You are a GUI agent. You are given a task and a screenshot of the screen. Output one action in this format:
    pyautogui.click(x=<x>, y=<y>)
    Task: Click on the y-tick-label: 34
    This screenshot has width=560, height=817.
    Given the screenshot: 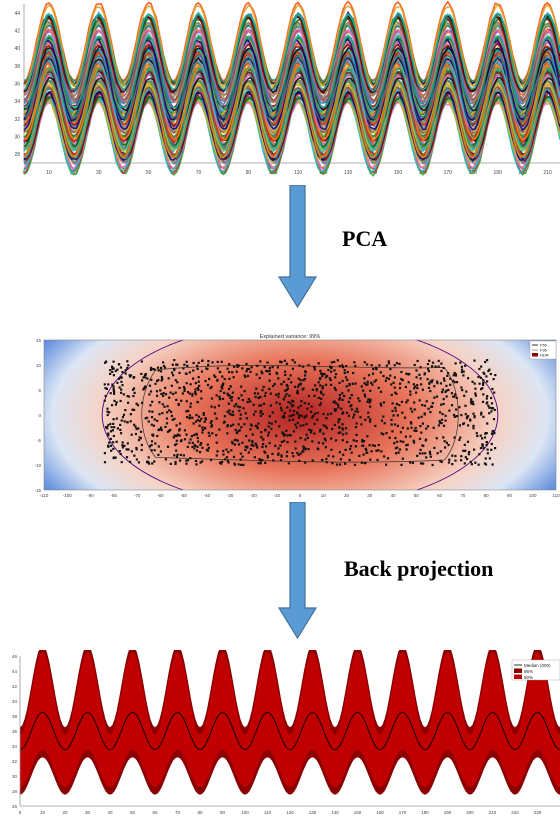 What is the action you would take?
    pyautogui.click(x=17, y=102)
    